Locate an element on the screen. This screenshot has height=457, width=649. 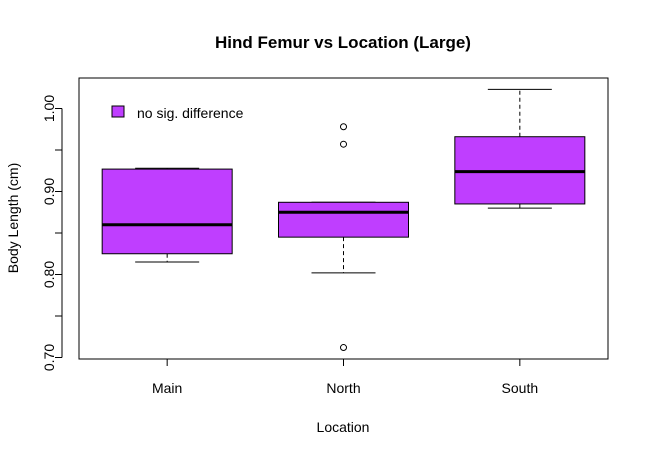
box-main is located at coordinates (167, 215).